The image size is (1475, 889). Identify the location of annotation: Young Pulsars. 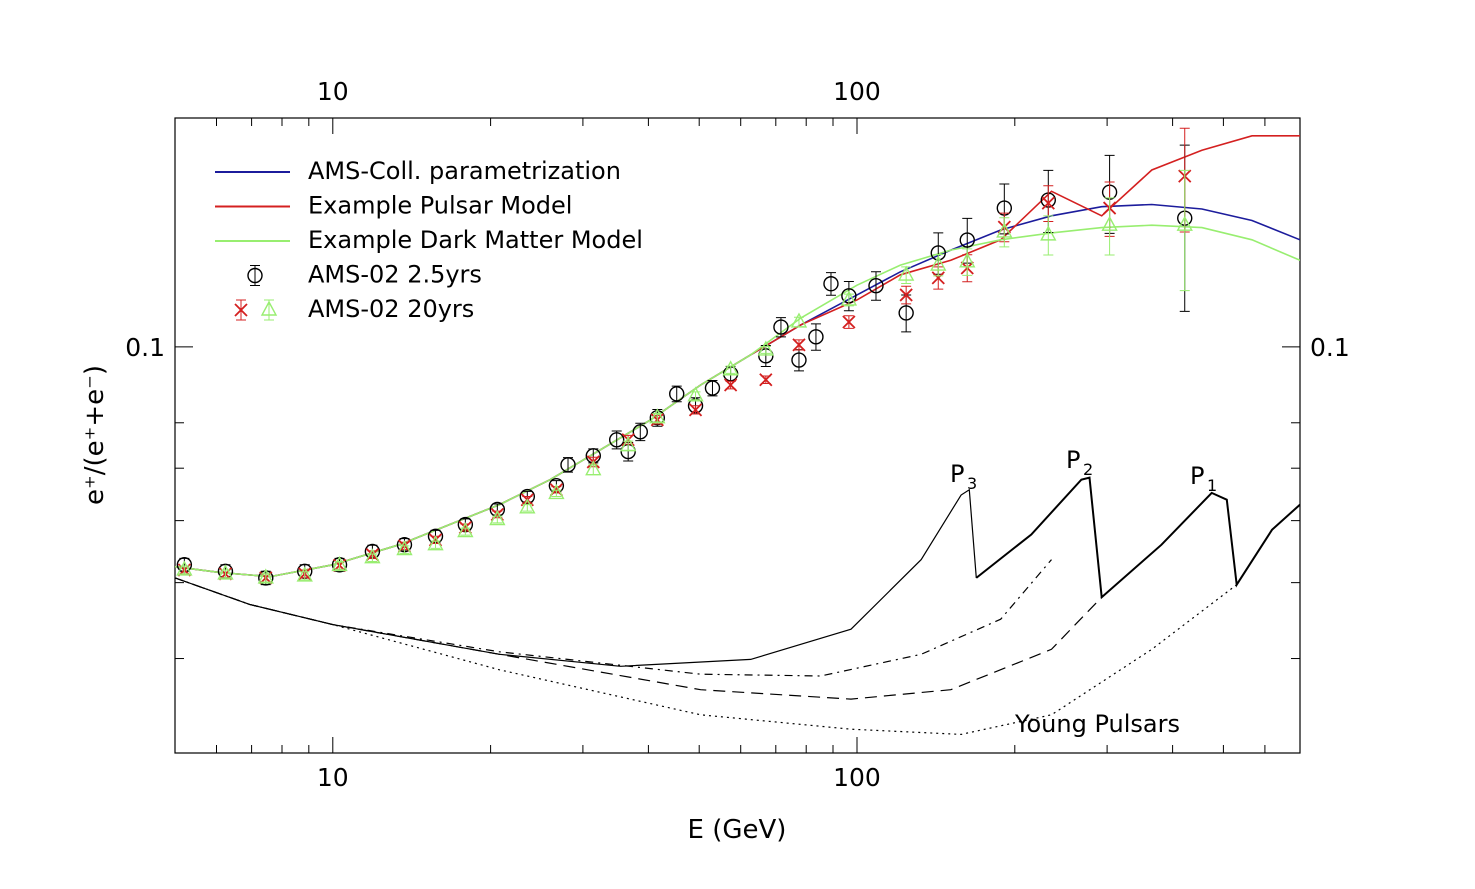
(1097, 724).